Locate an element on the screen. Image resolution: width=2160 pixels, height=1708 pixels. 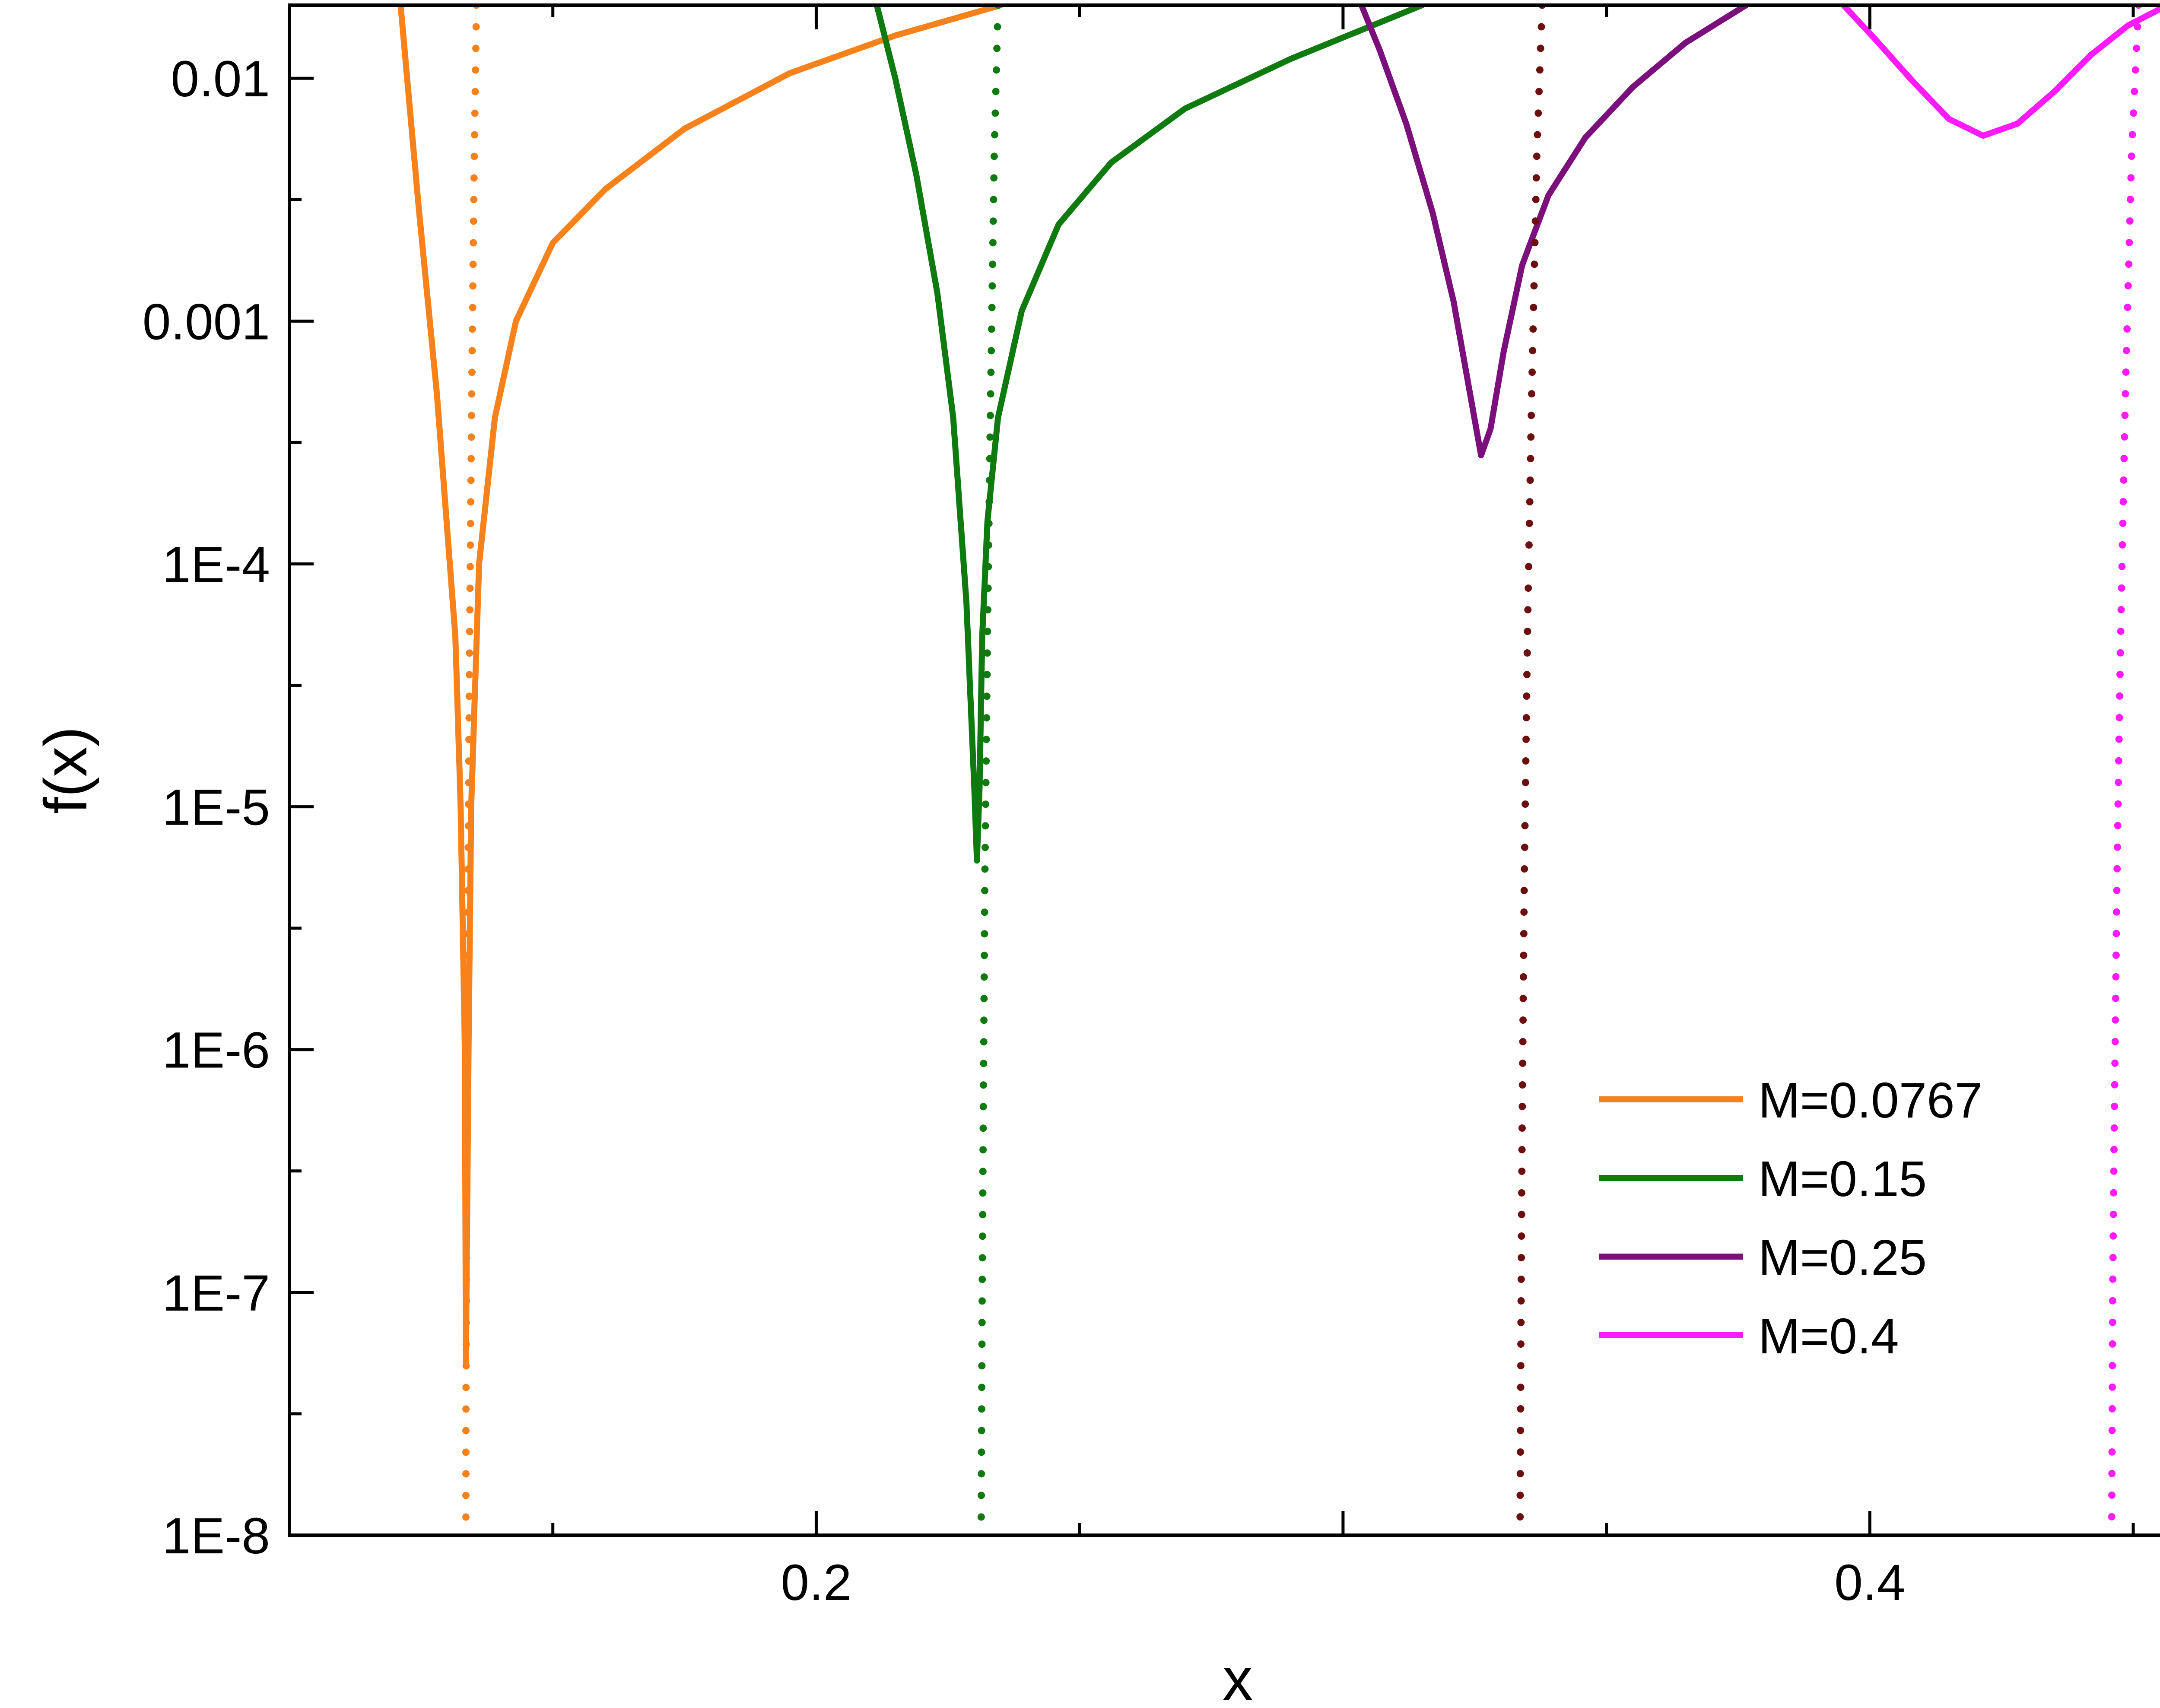
legend-label: M=0.4 is located at coordinates (1828, 1336).